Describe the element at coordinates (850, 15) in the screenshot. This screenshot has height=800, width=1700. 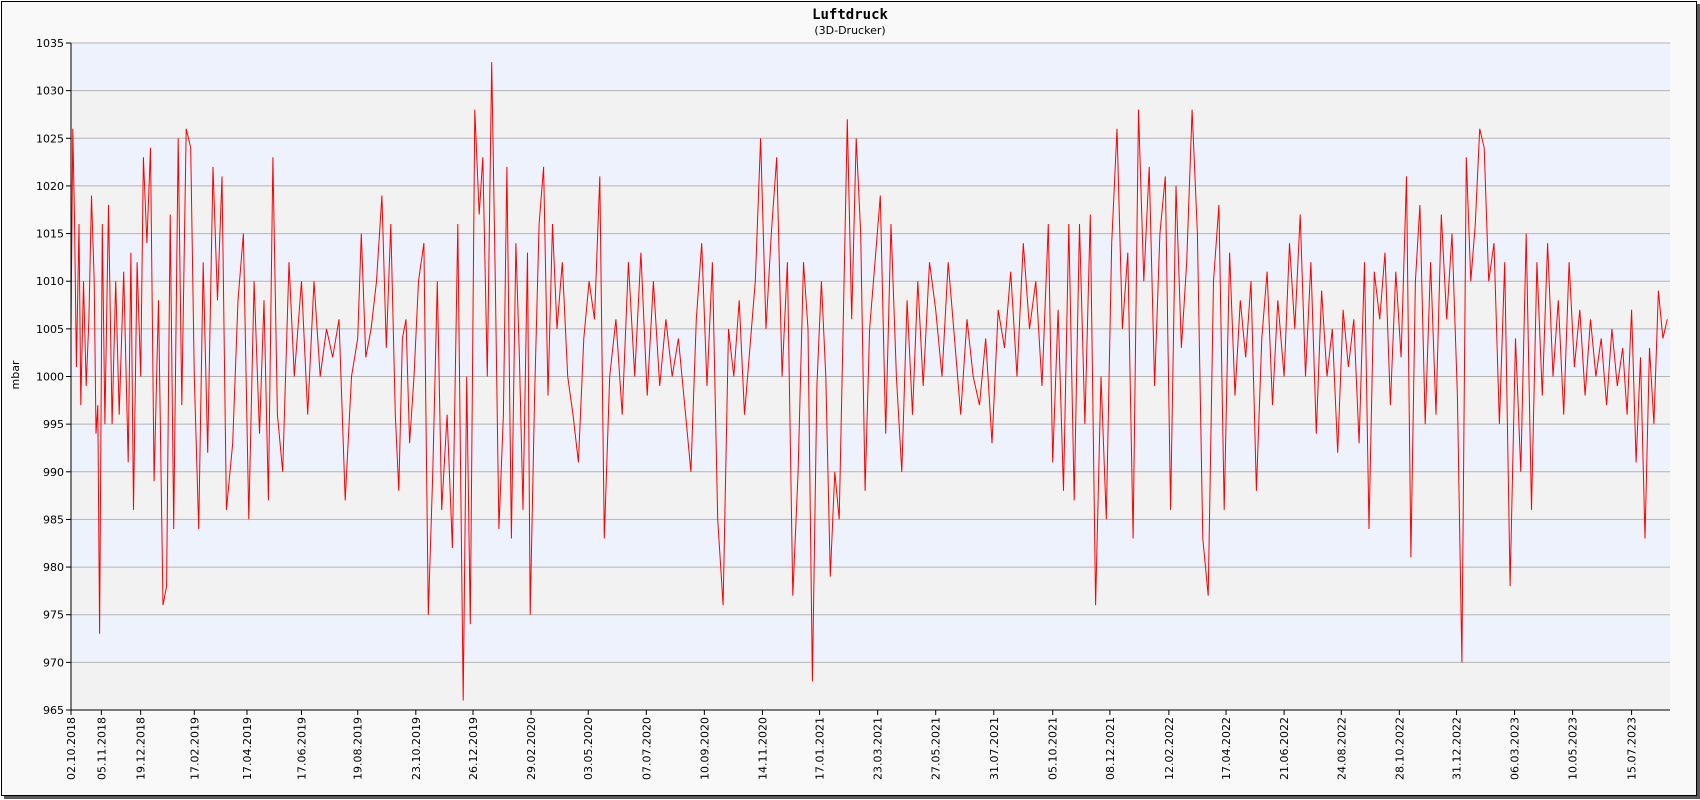
I see `chart-title: Luftdruck` at that location.